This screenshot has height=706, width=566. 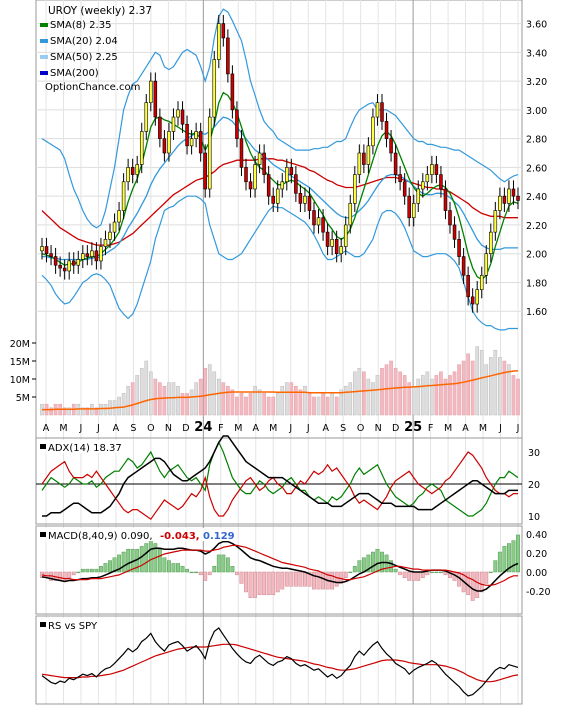 I want to click on macd-y-ticks: 0.40 0.20 0.00 -0.20, so click(x=538, y=564).